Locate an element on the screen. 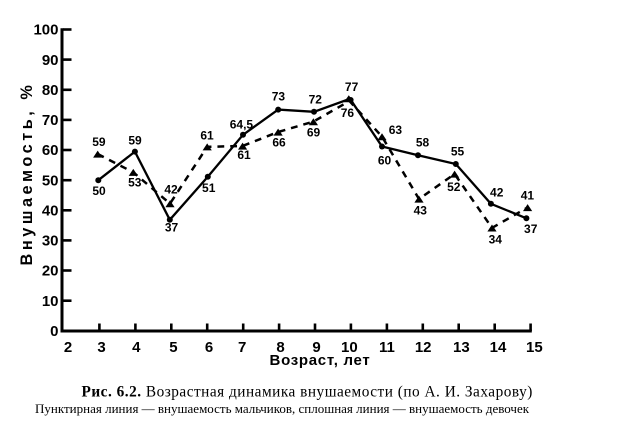  svg-text: 8 is located at coordinates (280, 347).